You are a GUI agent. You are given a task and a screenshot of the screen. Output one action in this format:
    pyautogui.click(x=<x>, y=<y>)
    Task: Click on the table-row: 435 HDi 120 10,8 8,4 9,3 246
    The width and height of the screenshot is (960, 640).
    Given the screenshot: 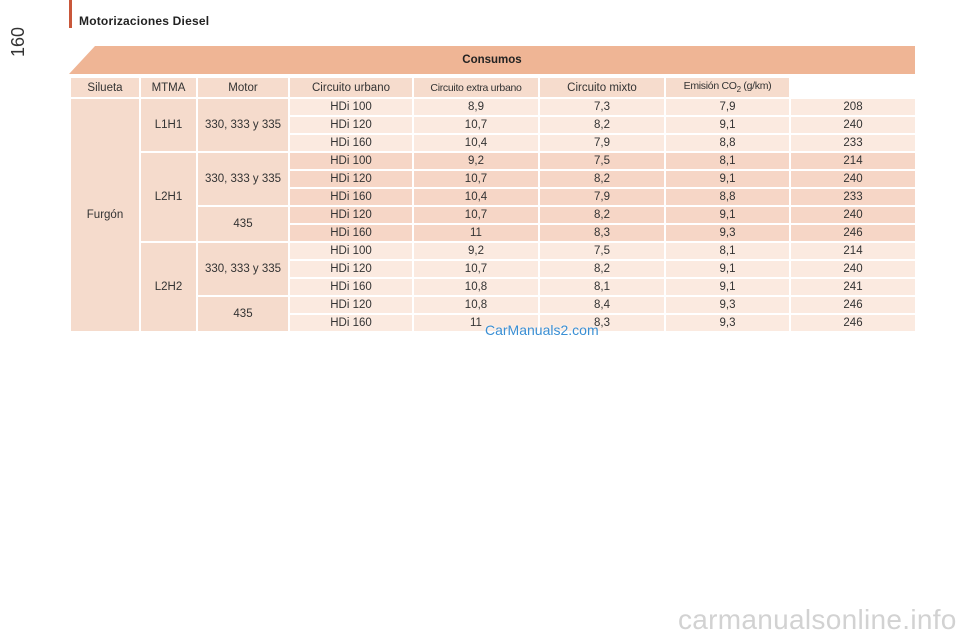 What is the action you would take?
    pyautogui.click(x=493, y=314)
    